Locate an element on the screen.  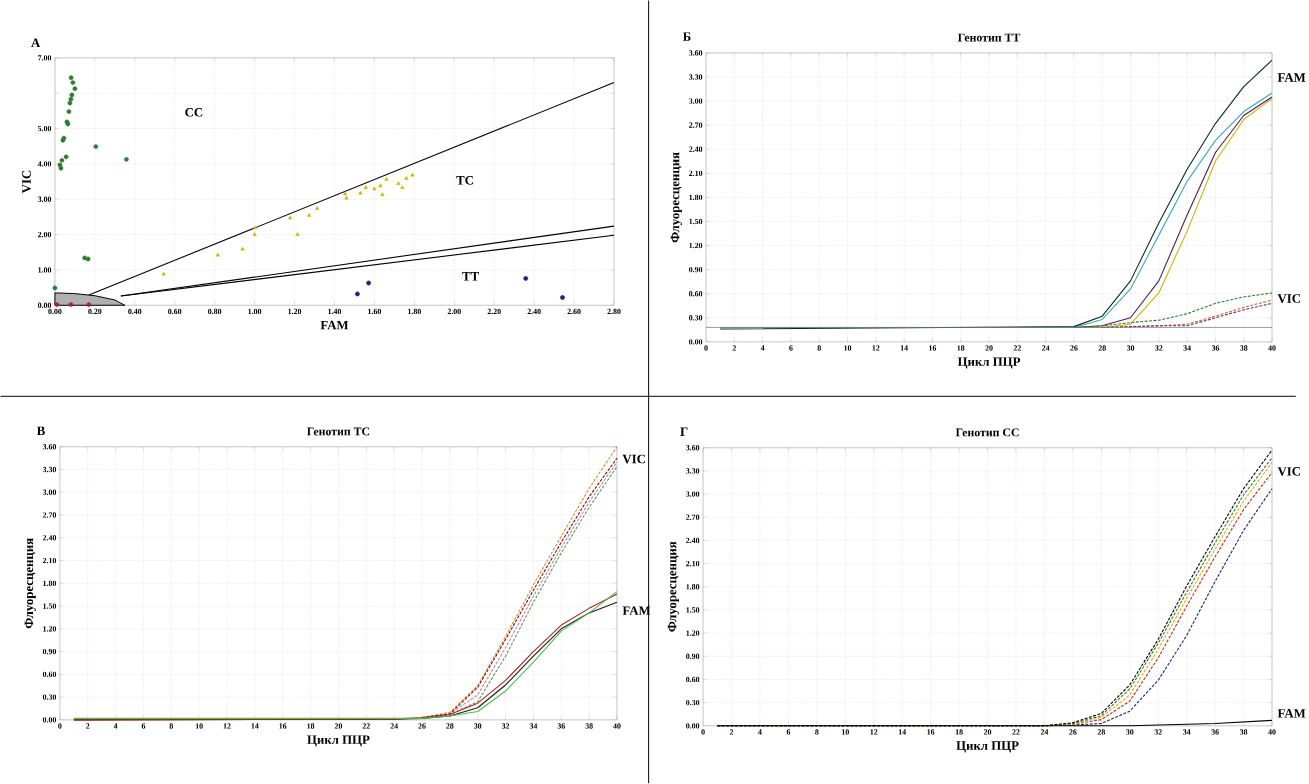
annotation: CC is located at coordinates (194, 112).